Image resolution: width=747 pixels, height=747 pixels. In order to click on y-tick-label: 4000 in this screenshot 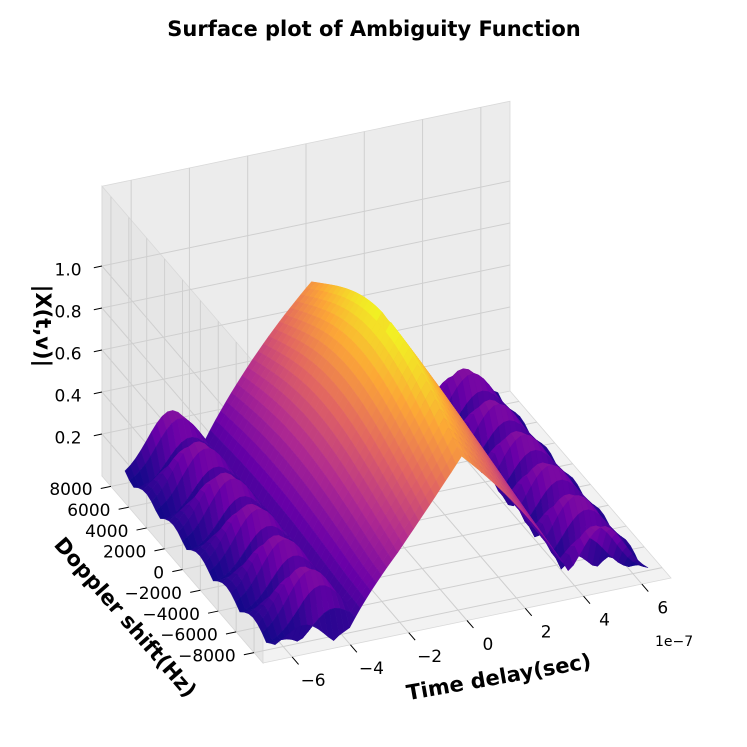, I will do `click(106, 532)`.